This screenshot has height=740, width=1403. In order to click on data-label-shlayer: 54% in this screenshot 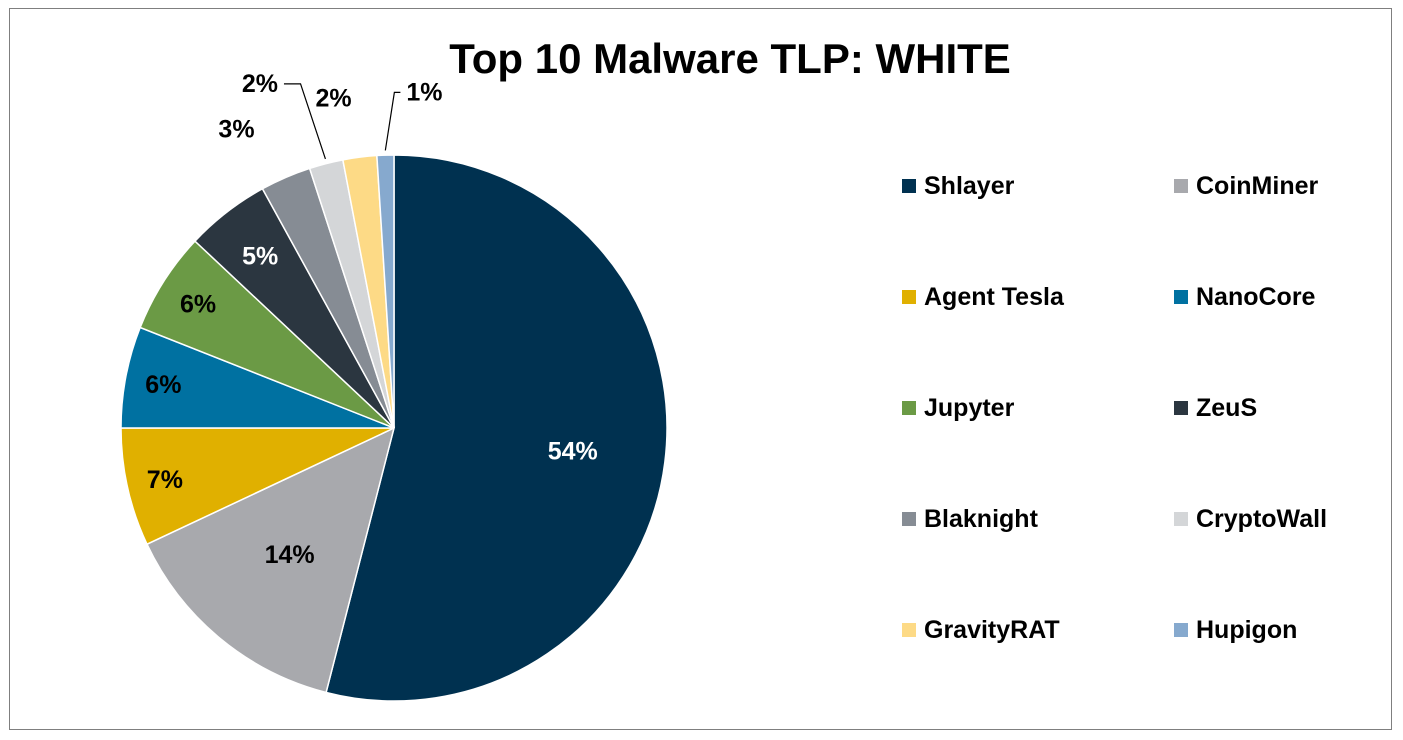, I will do `click(573, 452)`.